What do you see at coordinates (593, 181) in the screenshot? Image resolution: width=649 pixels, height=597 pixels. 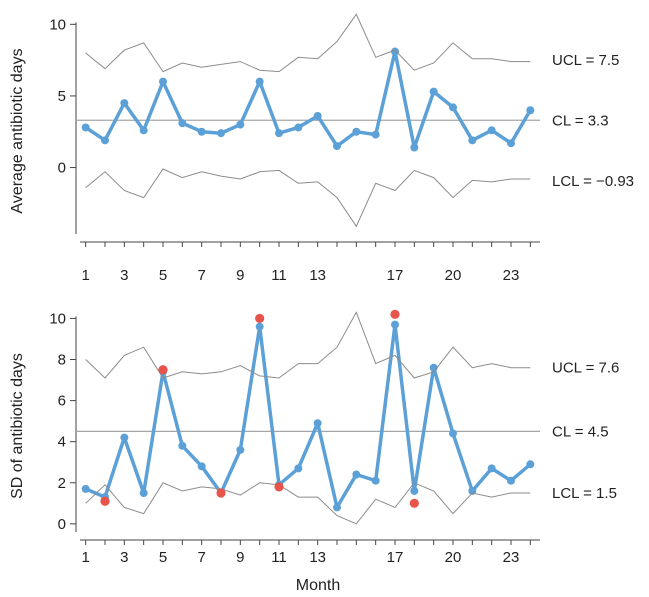 I see `lcl-label: LCL = −0.93` at bounding box center [593, 181].